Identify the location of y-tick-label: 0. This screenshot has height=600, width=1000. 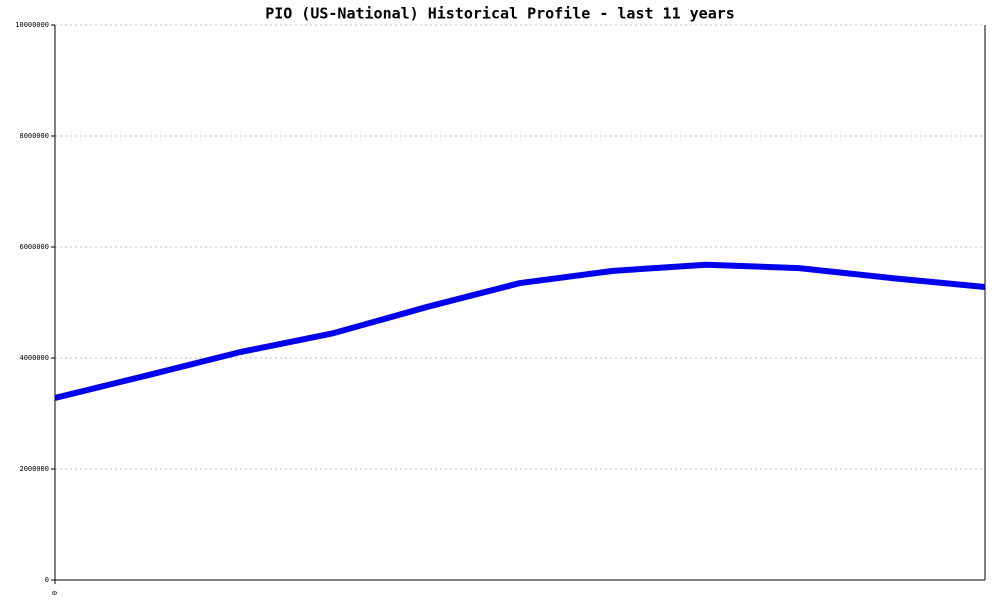
(47, 580).